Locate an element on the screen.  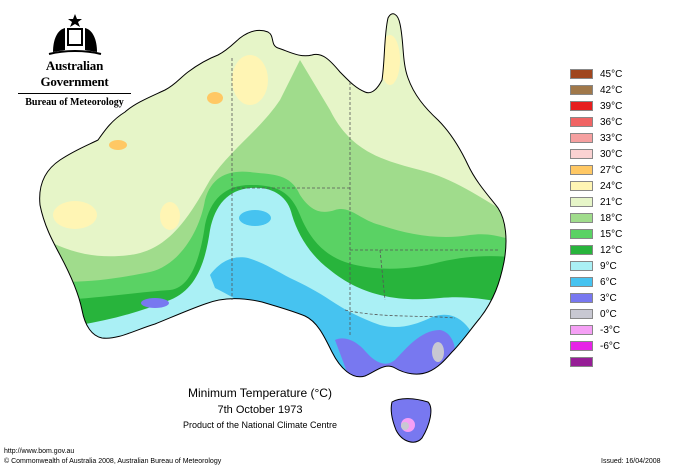
legend-label: 27°C is located at coordinates (611, 170).